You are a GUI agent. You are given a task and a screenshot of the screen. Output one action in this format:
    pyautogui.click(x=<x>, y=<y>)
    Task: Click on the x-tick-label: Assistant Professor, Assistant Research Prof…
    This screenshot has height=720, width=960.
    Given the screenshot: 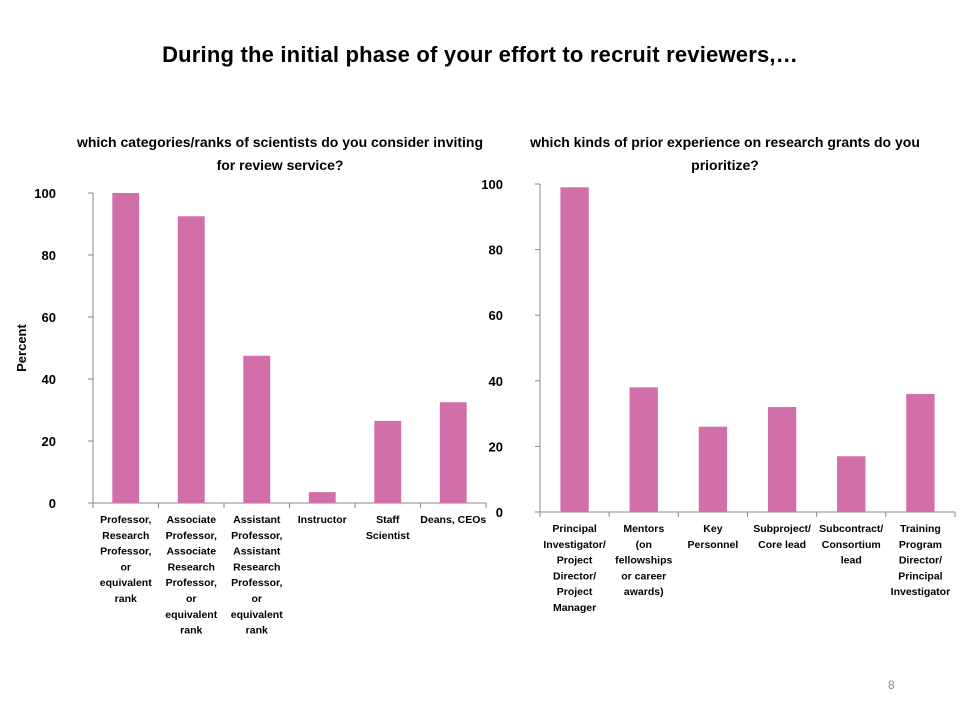 What is the action you would take?
    pyautogui.click(x=257, y=575)
    